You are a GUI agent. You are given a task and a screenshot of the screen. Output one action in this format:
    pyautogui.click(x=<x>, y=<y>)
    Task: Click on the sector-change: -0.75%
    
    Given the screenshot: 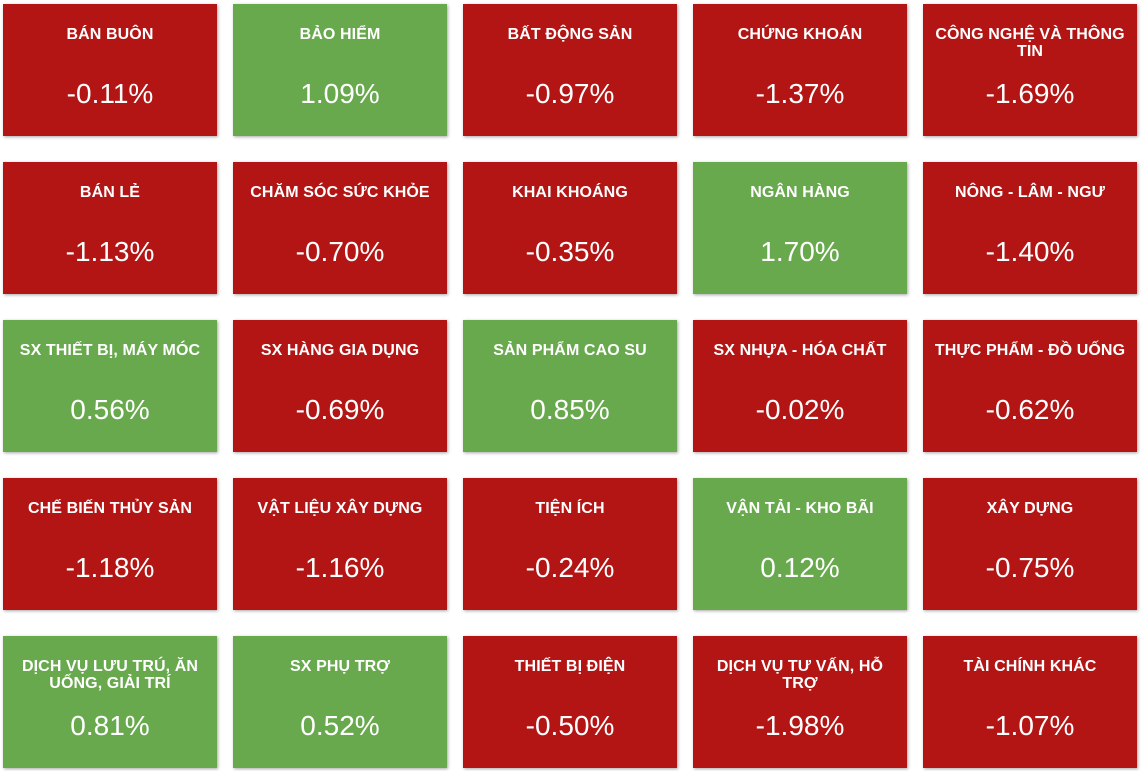 What is the action you would take?
    pyautogui.click(x=1030, y=567)
    